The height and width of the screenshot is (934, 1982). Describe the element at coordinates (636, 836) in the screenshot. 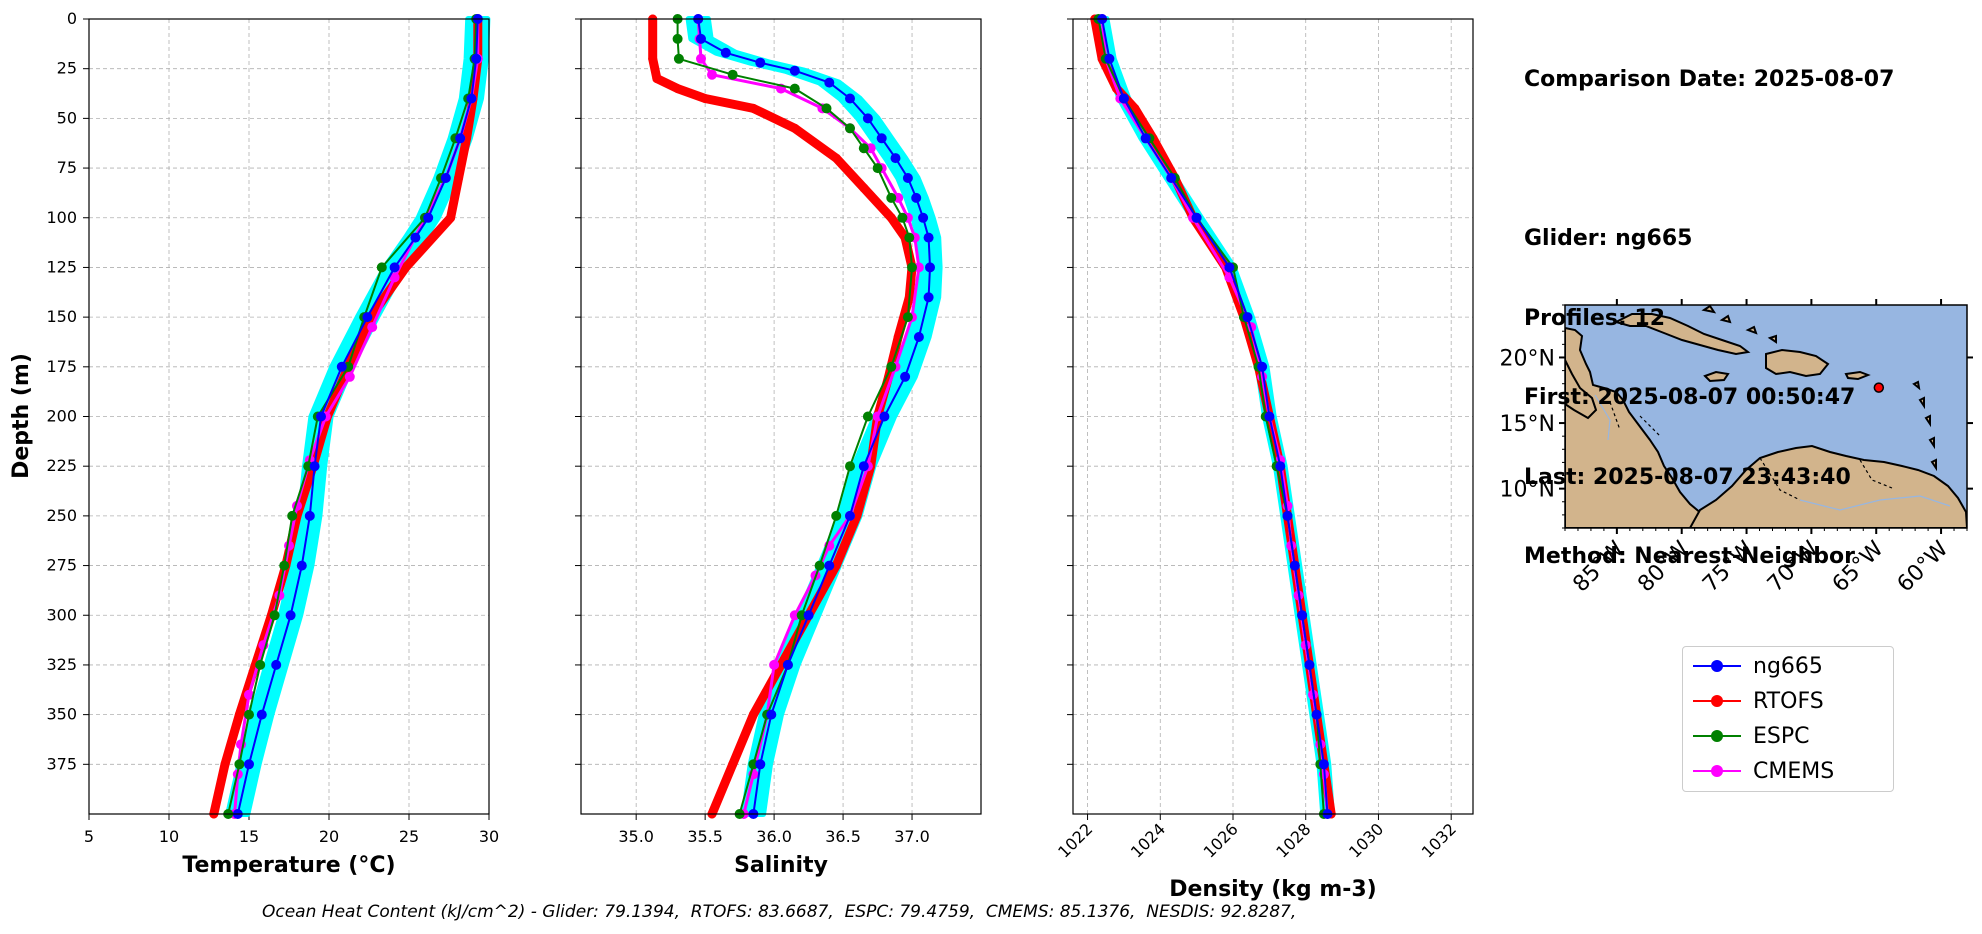

I see `x-tick-label: 35.0` at that location.